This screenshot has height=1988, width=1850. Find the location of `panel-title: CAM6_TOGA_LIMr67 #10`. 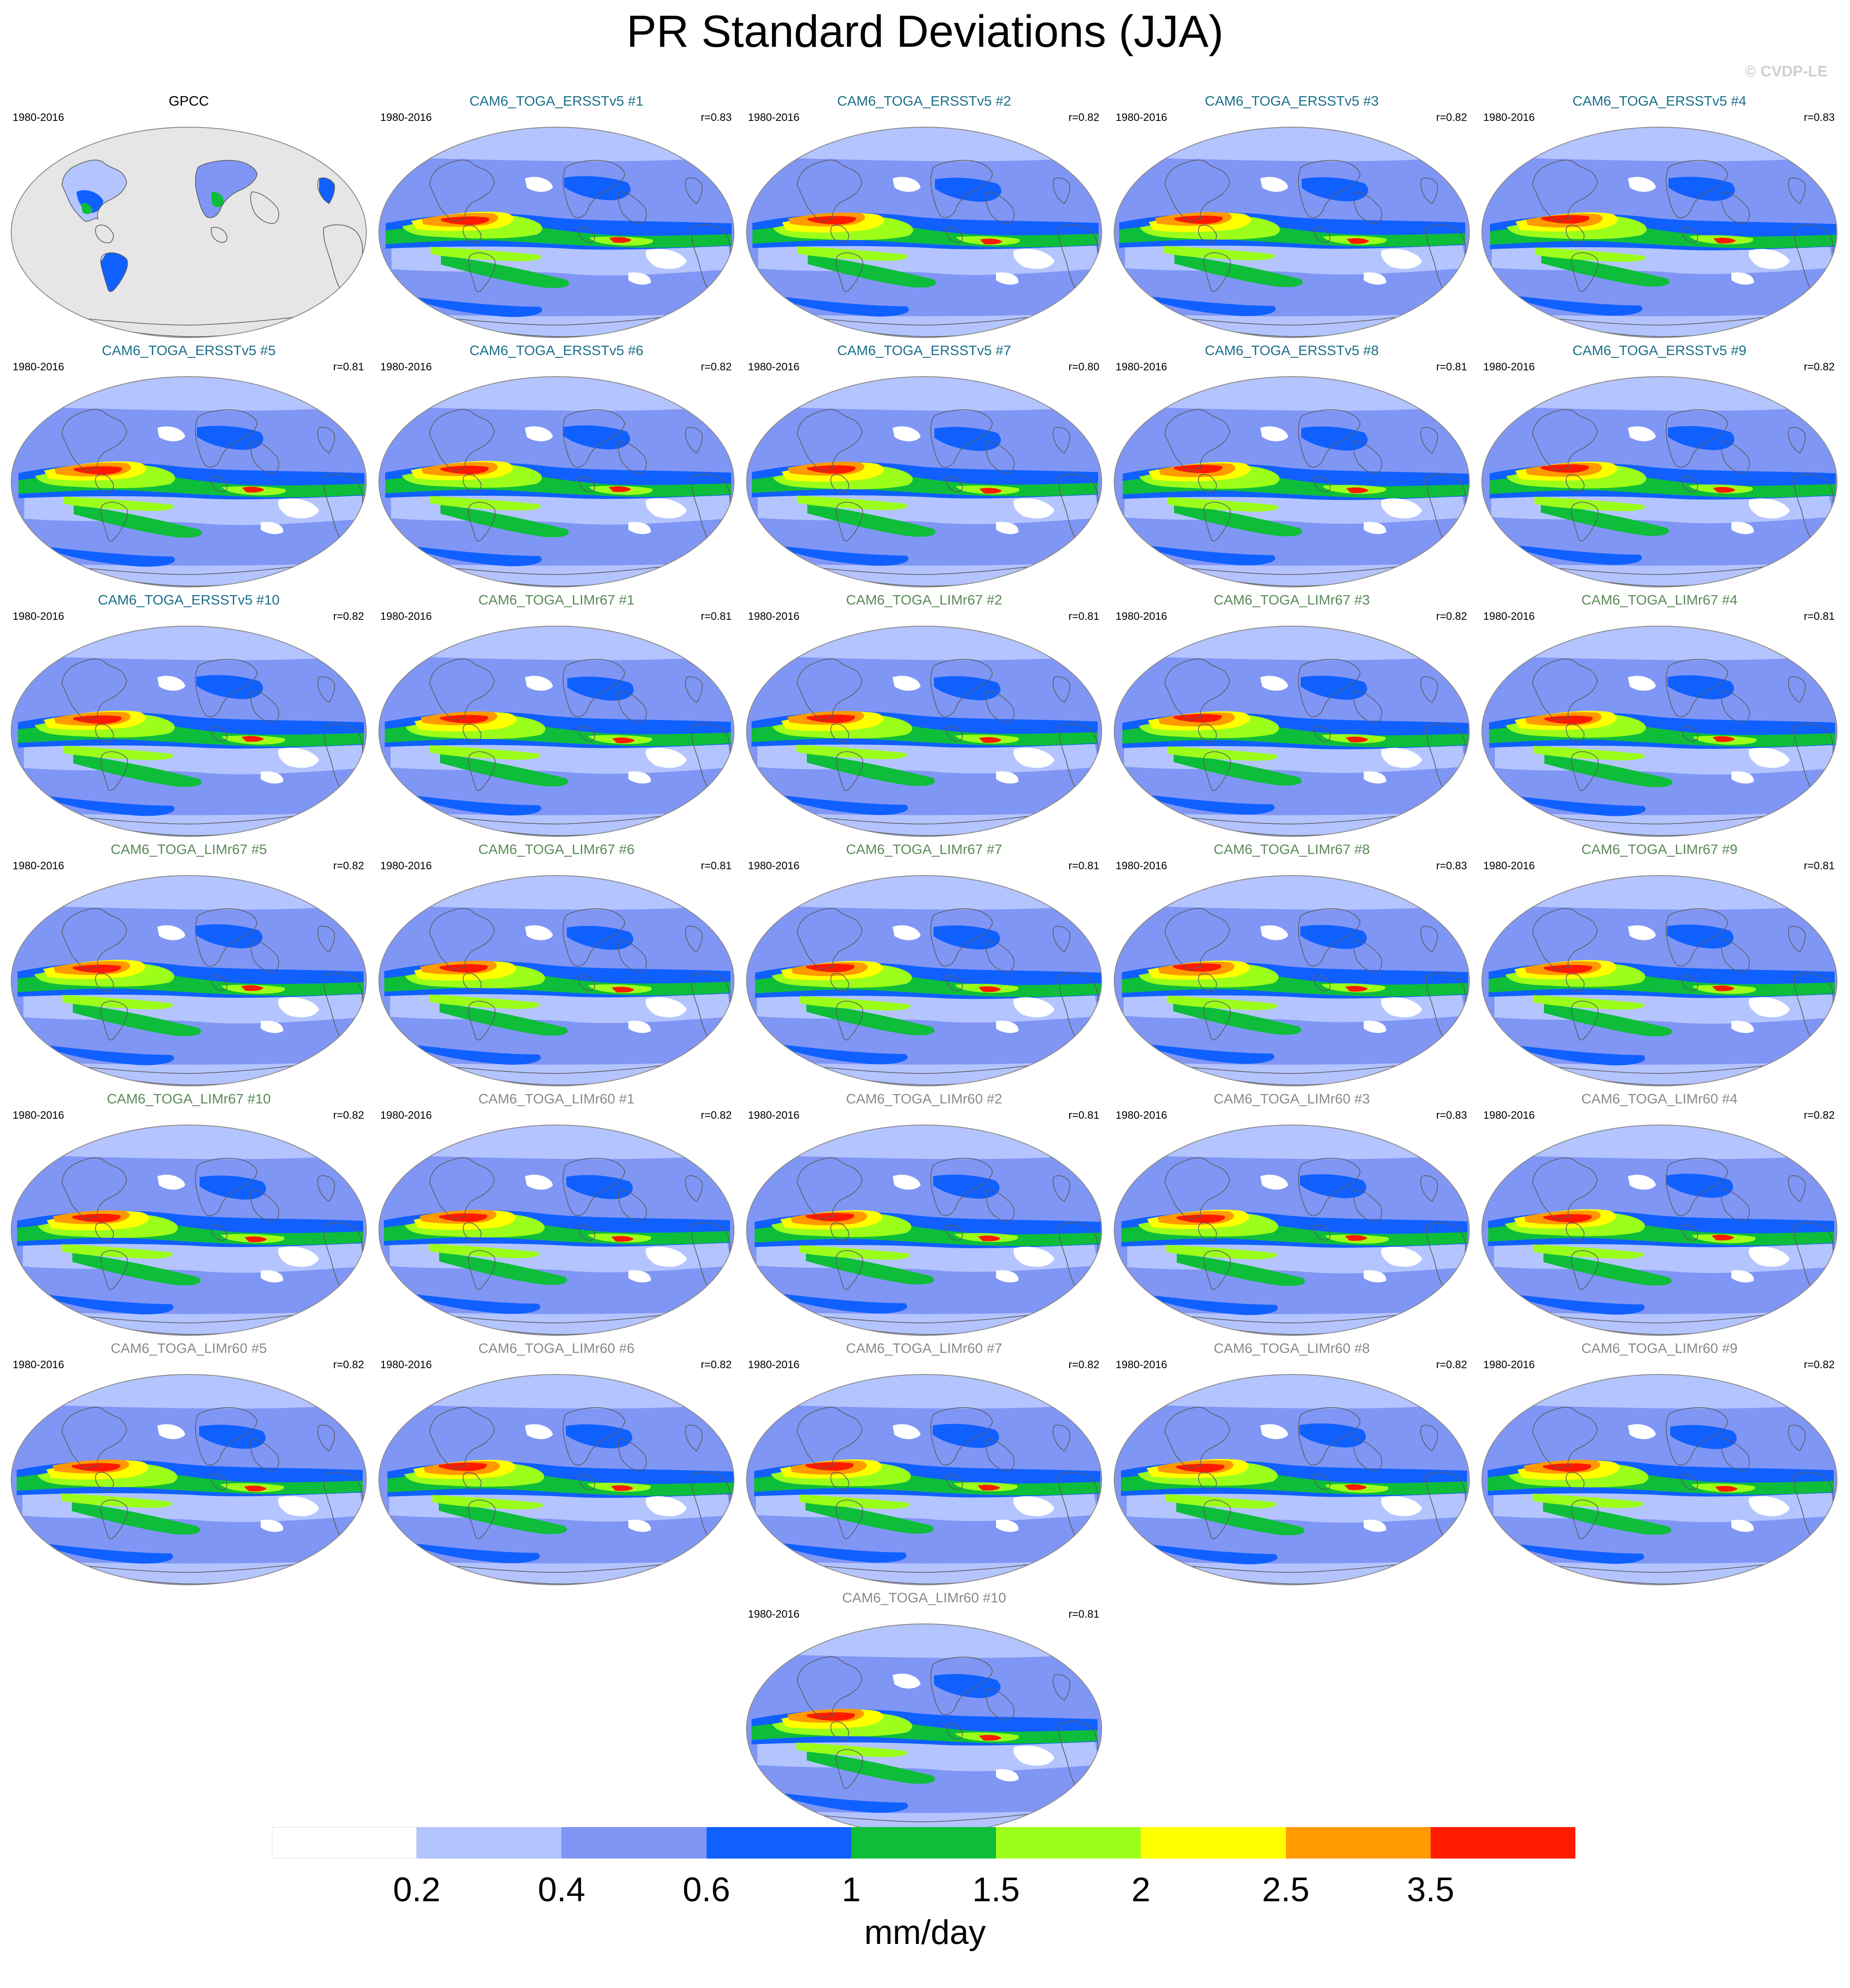

panel-title: CAM6_TOGA_LIMr67 #10 is located at coordinates (189, 1099).